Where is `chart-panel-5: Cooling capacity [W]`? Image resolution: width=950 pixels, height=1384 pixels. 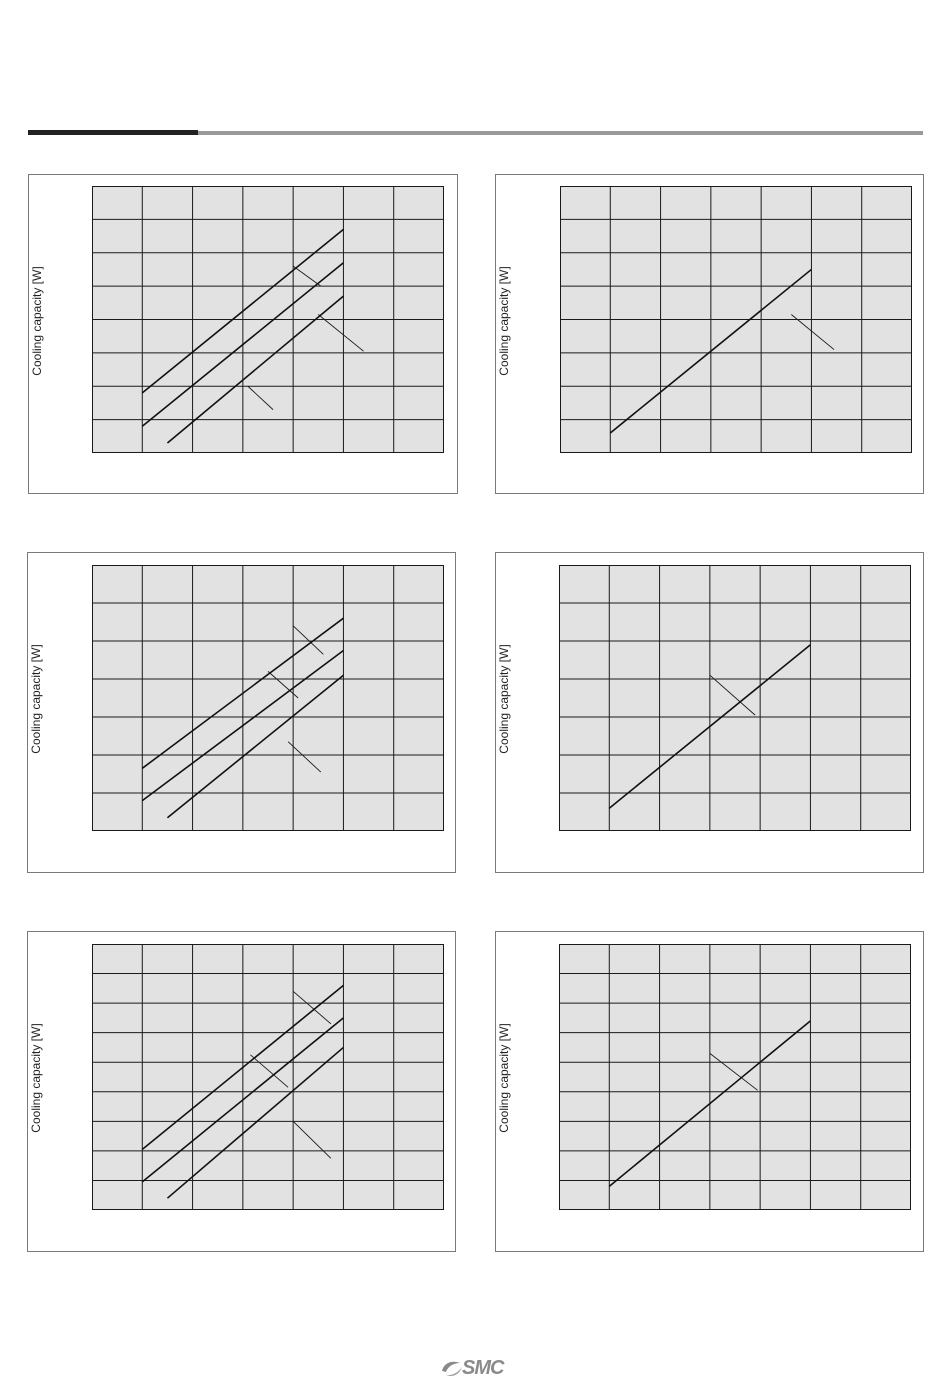
chart-panel-5: Cooling capacity [W] is located at coordinates (241, 1091).